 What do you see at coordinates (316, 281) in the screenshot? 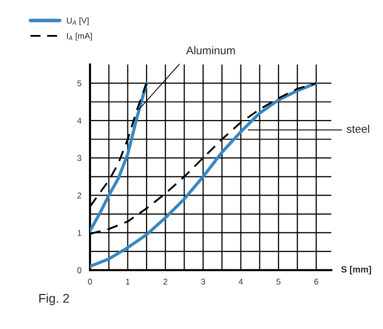
I see `x-tick-label: 6` at bounding box center [316, 281].